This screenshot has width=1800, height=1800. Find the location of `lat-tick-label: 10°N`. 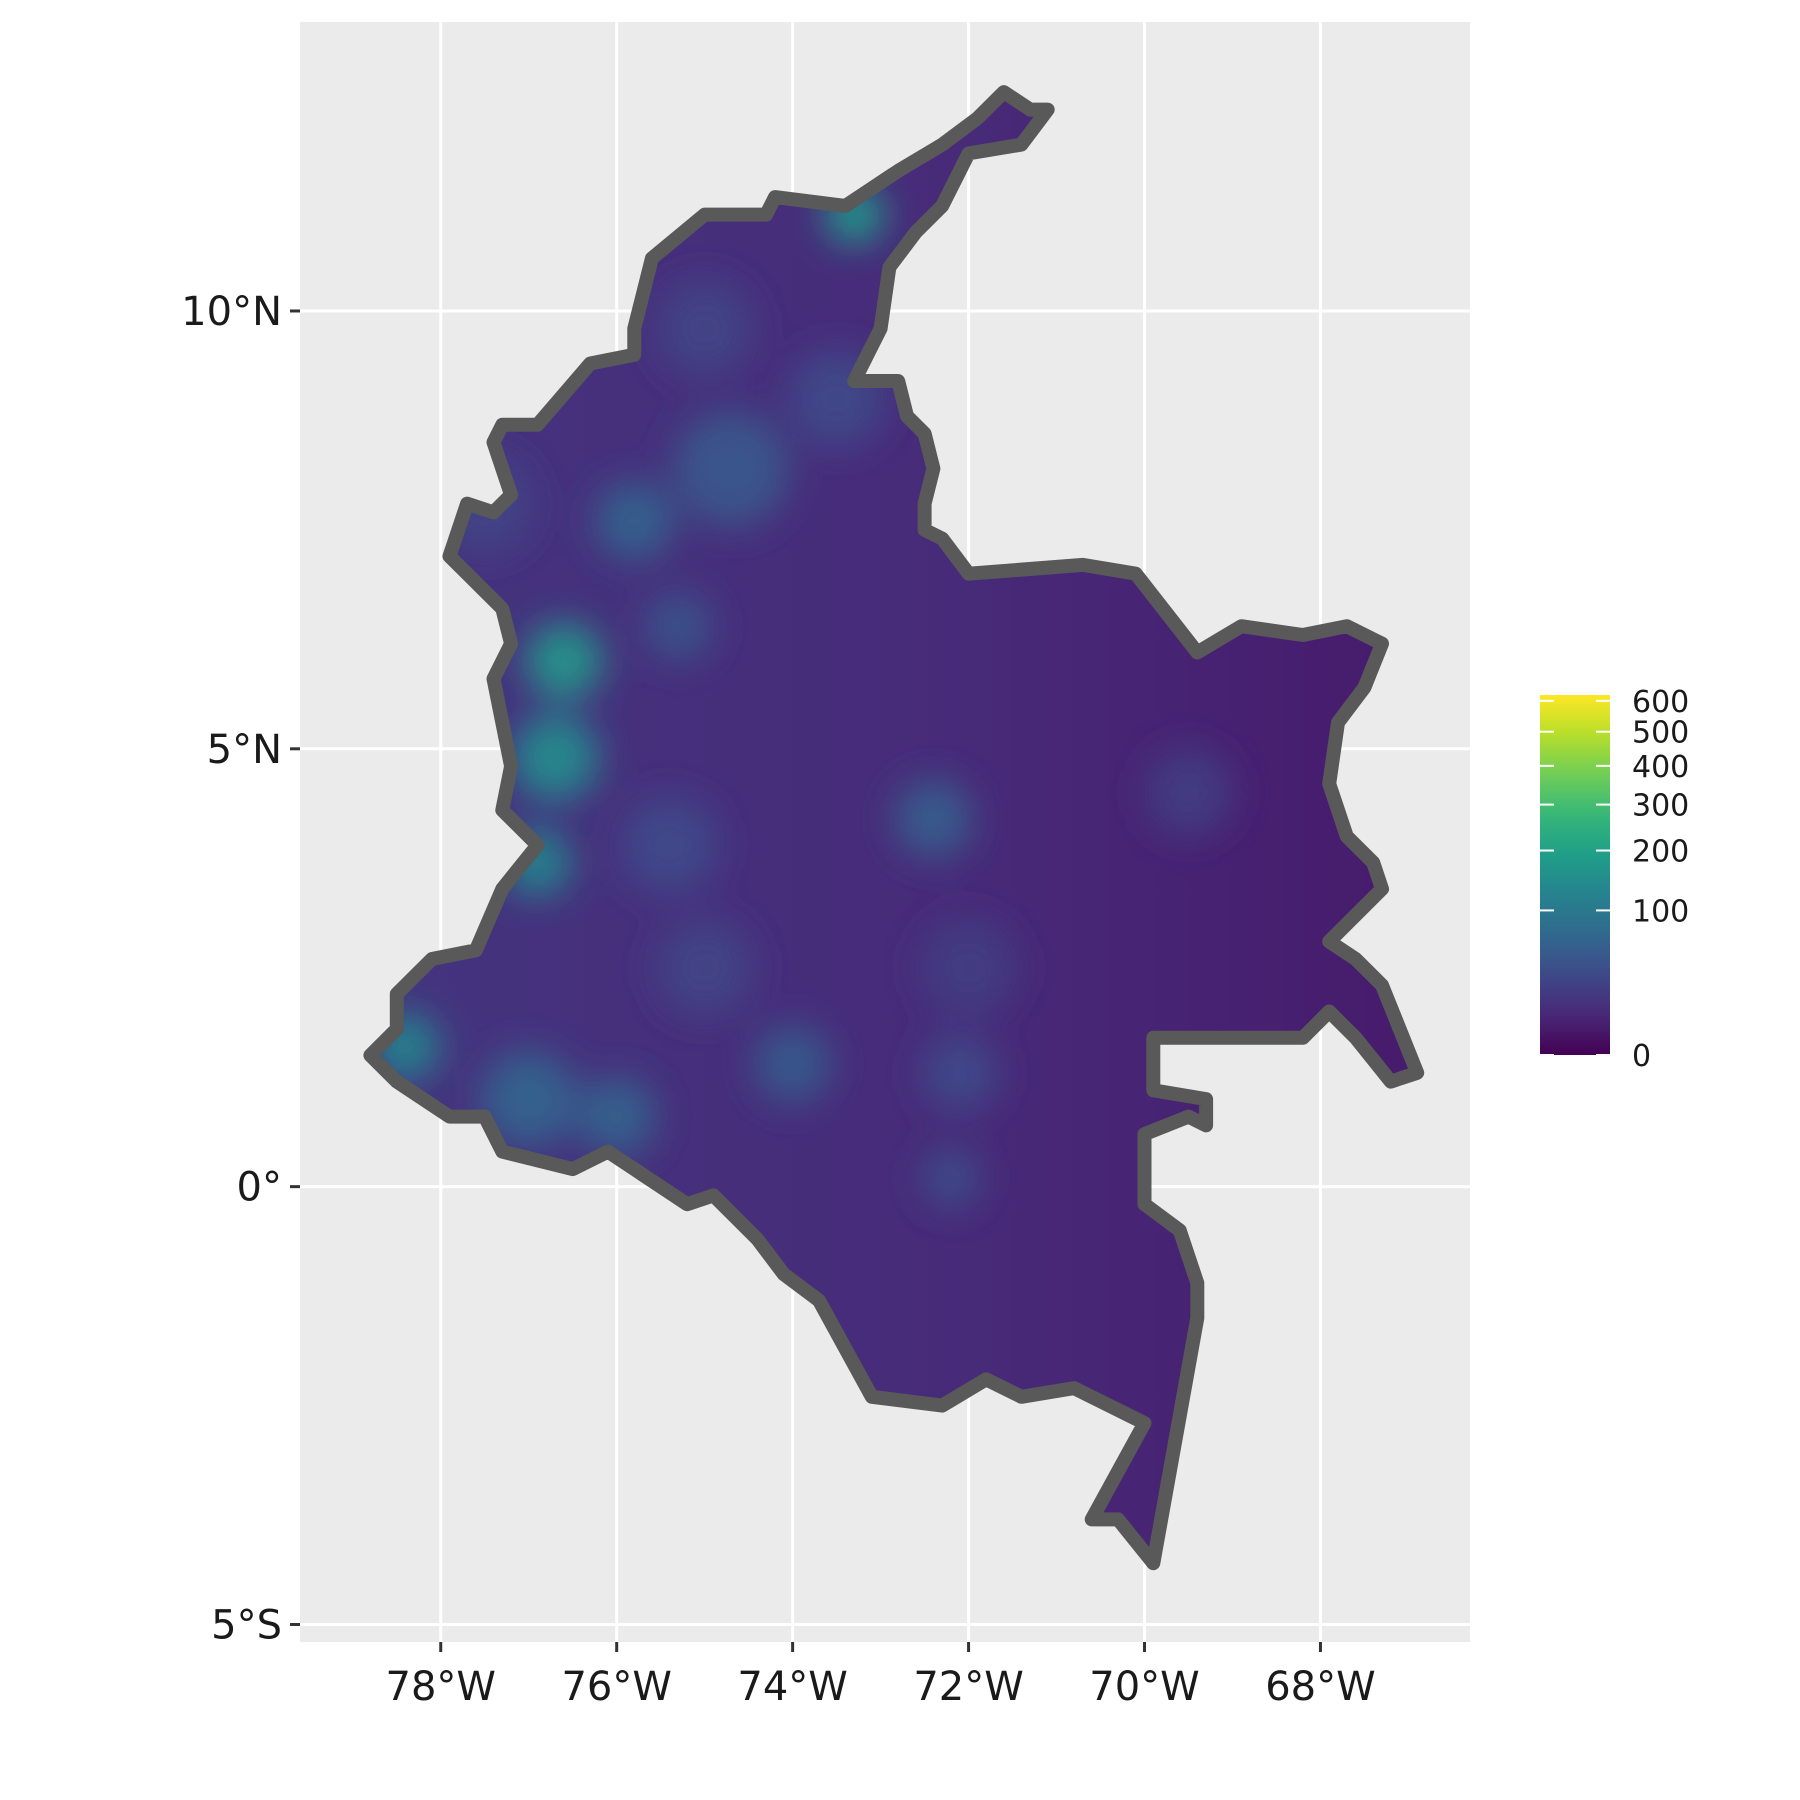

lat-tick-label: 10°N is located at coordinates (231, 312).